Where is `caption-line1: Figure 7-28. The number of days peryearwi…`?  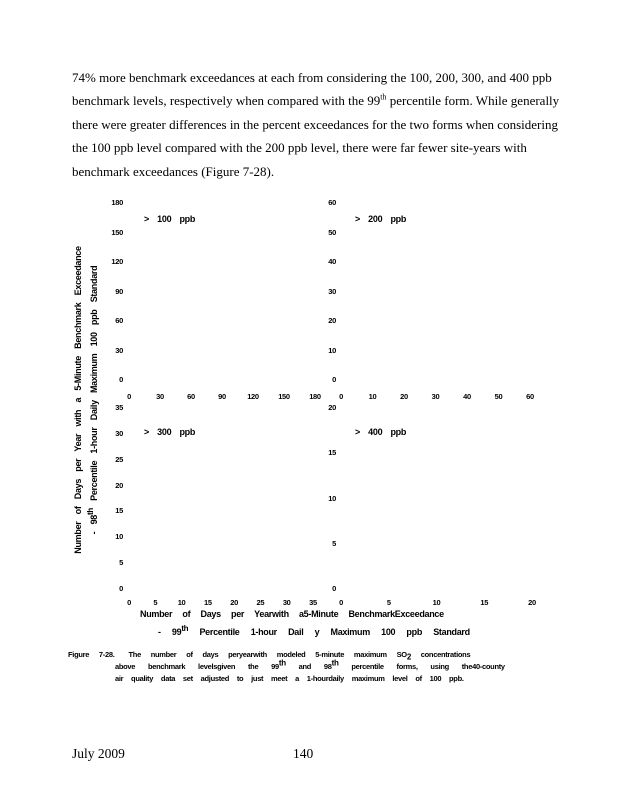 caption-line1: Figure 7-28. The number of days peryearwi… is located at coordinates (303, 655).